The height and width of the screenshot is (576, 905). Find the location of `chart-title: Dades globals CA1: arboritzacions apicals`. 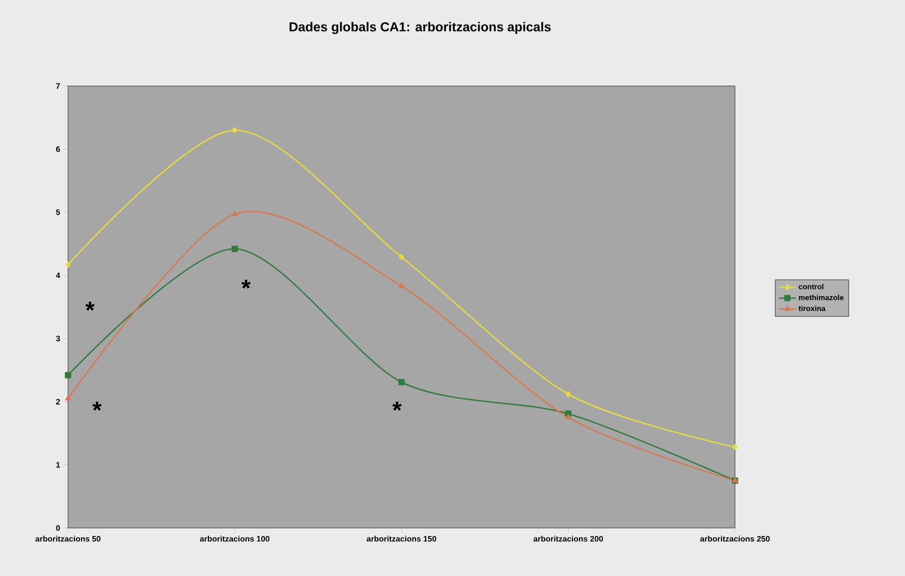

chart-title: Dades globals CA1: arboritzacions apicals is located at coordinates (420, 28).